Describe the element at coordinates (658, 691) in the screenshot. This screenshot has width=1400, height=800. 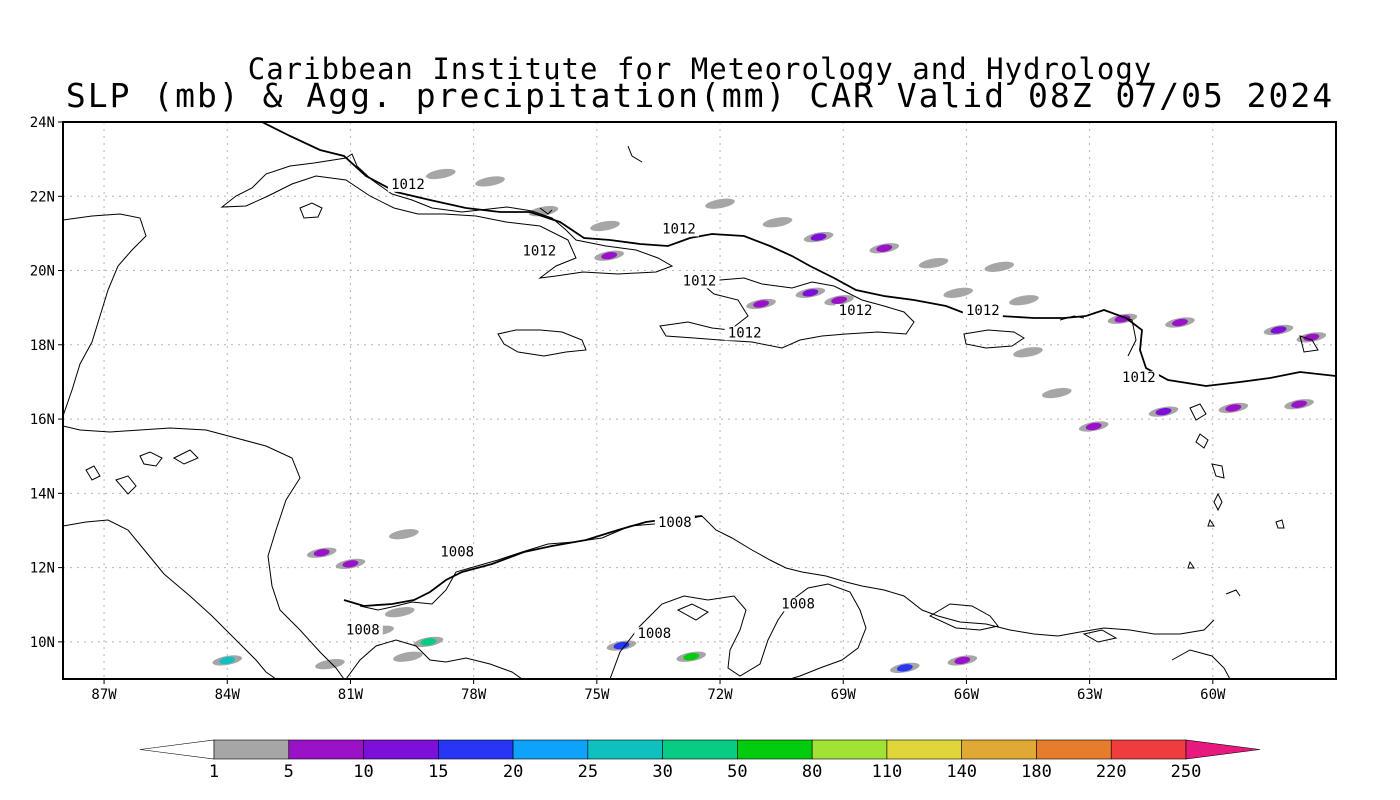
I see `longitude-labels: 87W 84W 81W 78W 75W 72W 69W 66W 63W 60W` at that location.